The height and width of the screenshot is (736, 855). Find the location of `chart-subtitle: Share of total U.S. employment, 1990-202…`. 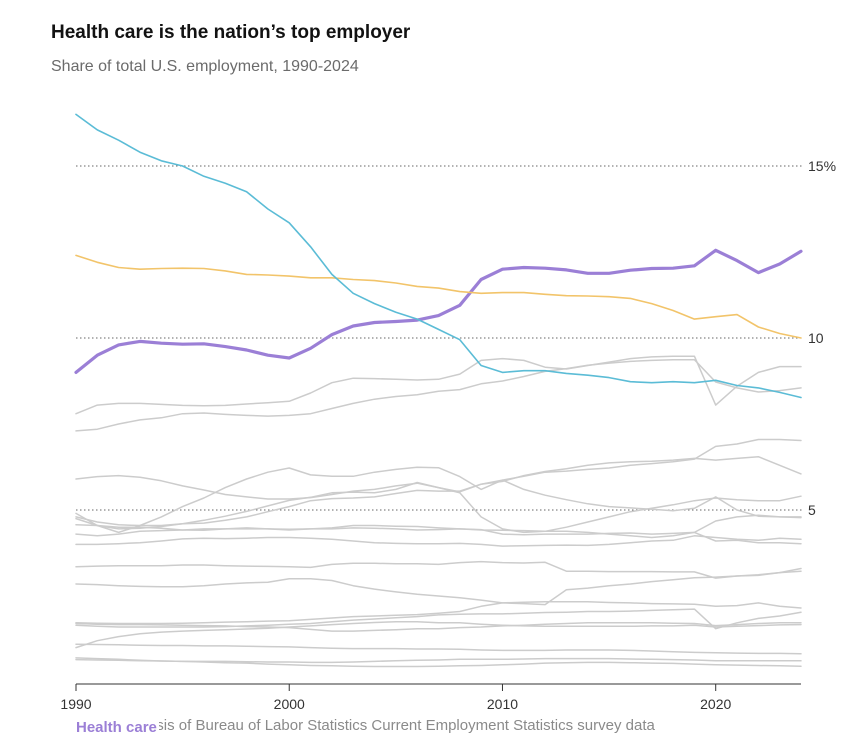

chart-subtitle: Share of total U.S. employment, 1990-202… is located at coordinates (205, 66).